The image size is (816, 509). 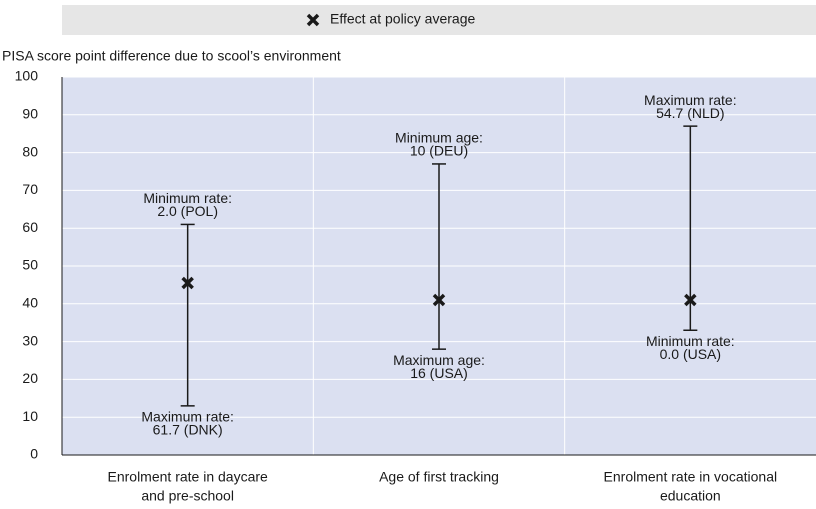 I want to click on range-label: 16 (USA), so click(x=439, y=373).